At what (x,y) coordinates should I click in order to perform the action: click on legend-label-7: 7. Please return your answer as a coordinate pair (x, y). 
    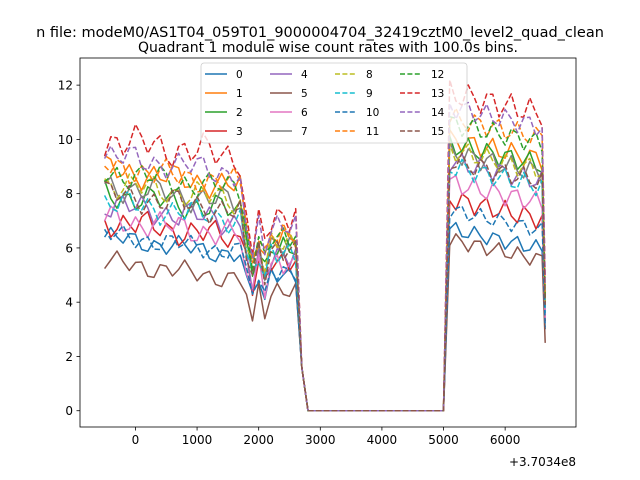
    Looking at the image, I should click on (304, 132).